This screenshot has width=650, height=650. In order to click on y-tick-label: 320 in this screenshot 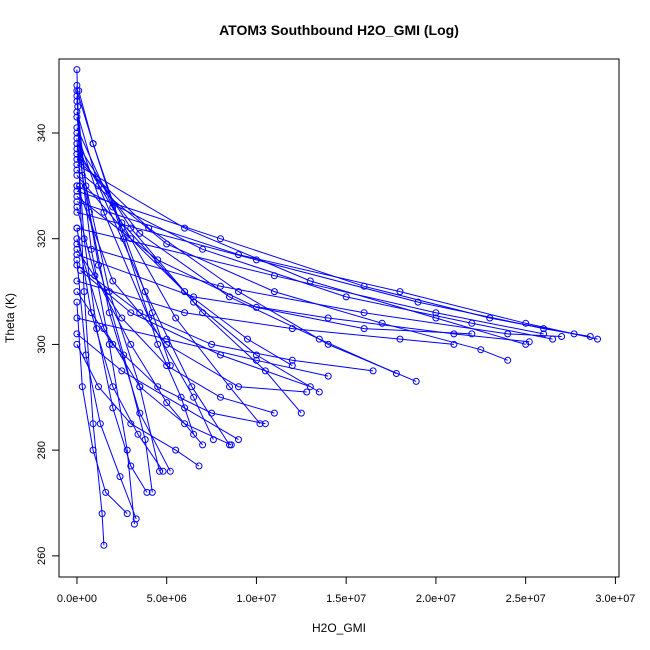, I will do `click(42, 239)`.